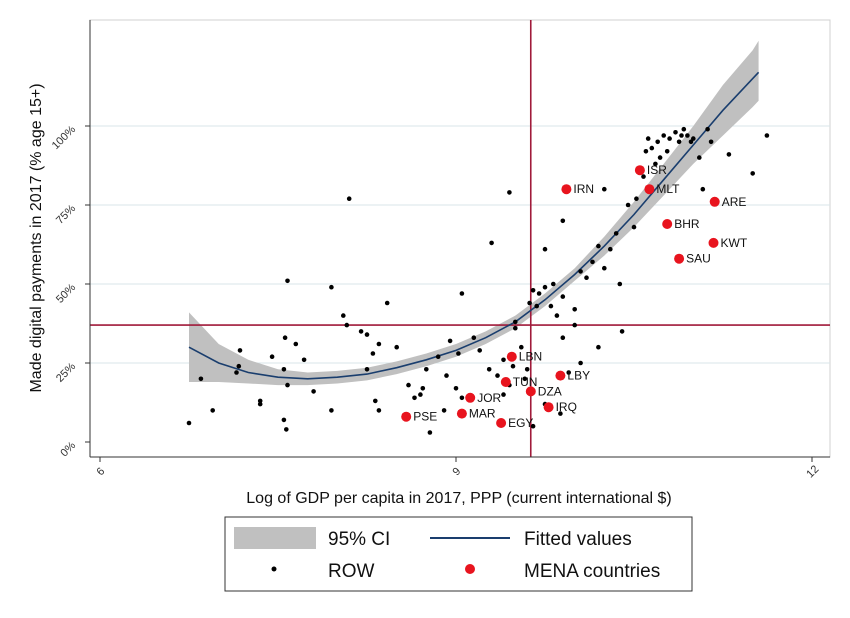 This screenshot has width=850, height=618. I want to click on mena-point-label: EGY, so click(520, 423).